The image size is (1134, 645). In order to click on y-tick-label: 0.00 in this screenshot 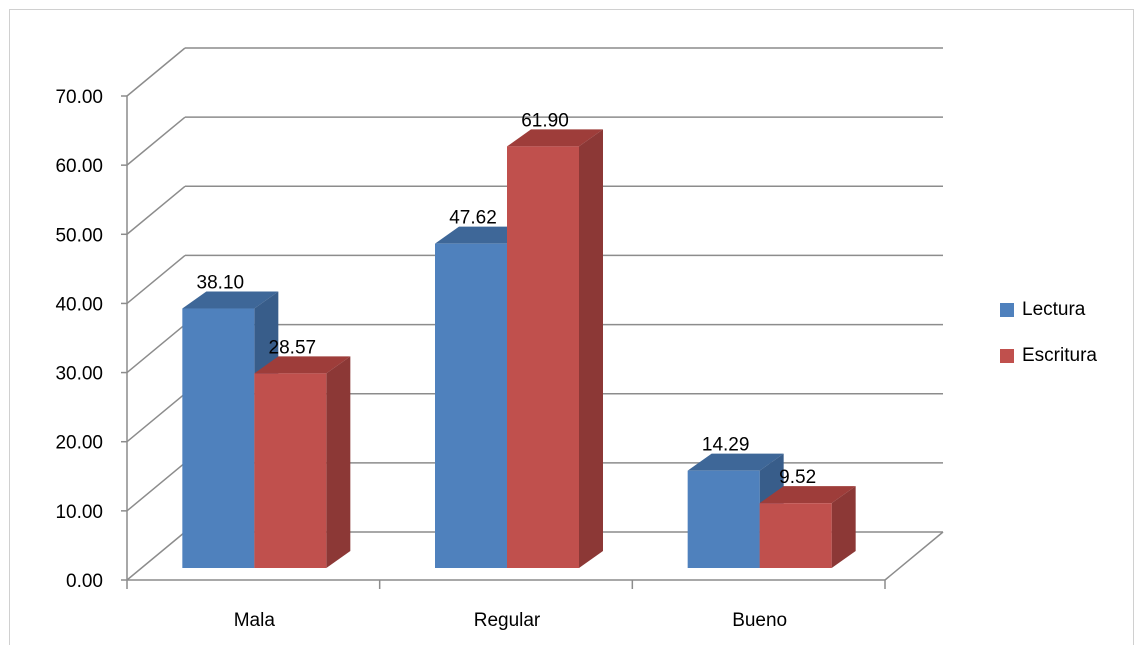, I will do `click(84, 581)`.